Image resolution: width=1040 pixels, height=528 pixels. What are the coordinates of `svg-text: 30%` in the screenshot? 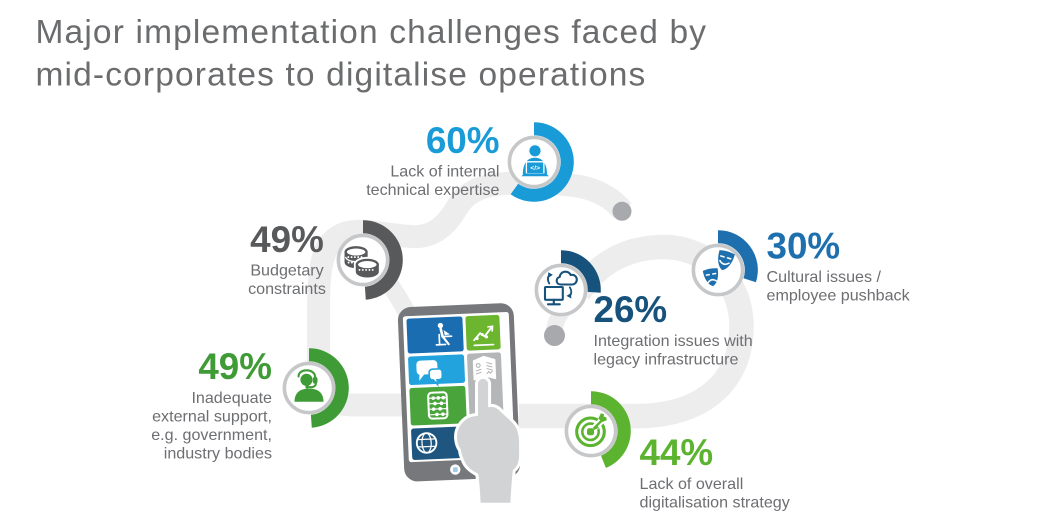 It's located at (804, 246).